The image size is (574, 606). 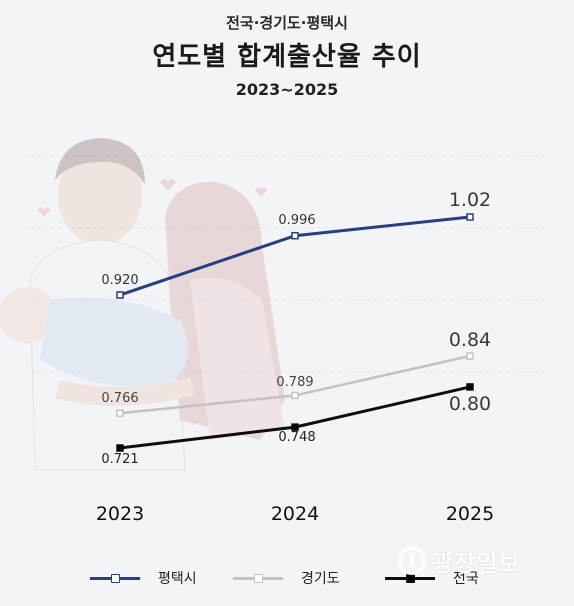 I want to click on logo-icon, so click(x=412, y=561).